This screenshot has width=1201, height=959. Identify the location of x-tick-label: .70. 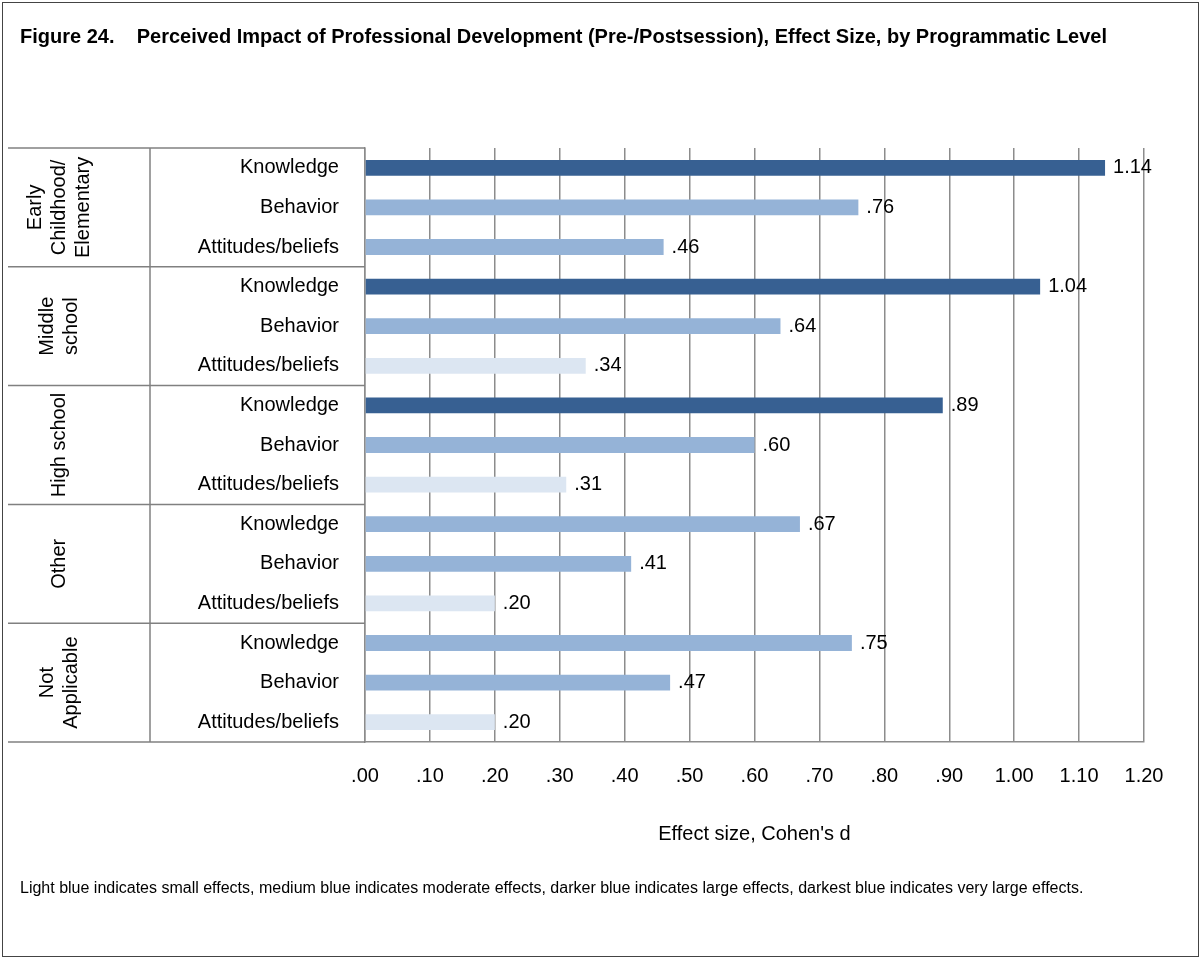
(819, 774).